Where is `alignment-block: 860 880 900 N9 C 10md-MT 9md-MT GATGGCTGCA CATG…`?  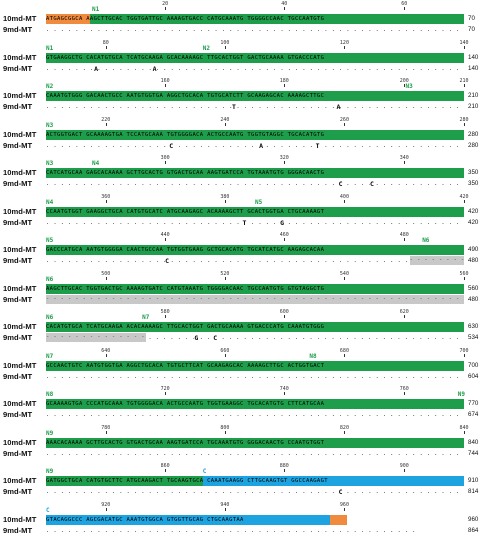 alignment-block: 860 880 900 N9 C 10md-MT 9md-MT GATGGCTGCA CATG… is located at coordinates (243, 481).